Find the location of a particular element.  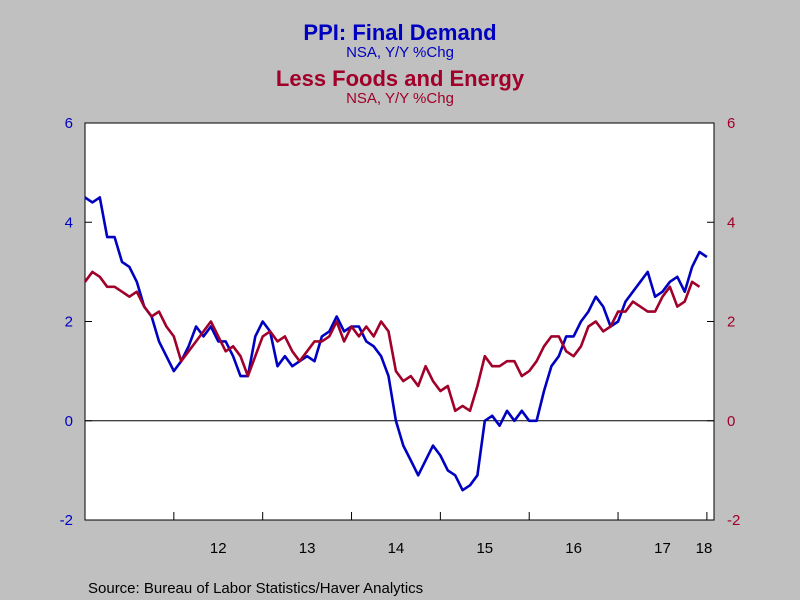

y-right-tick-label: 0 is located at coordinates (731, 421).